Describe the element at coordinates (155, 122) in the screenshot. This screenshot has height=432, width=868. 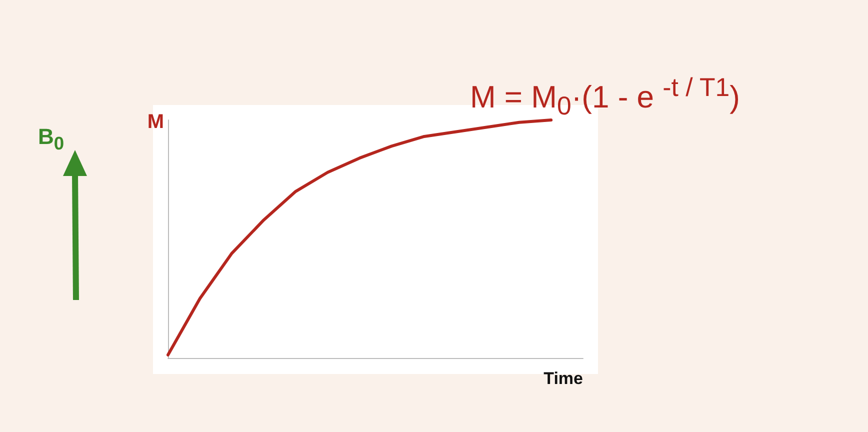
I see `y-axis-title: M` at that location.